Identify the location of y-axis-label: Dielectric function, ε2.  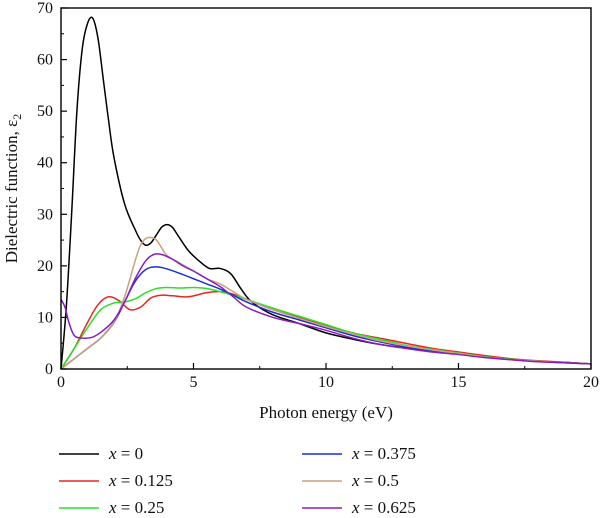
(13, 189).